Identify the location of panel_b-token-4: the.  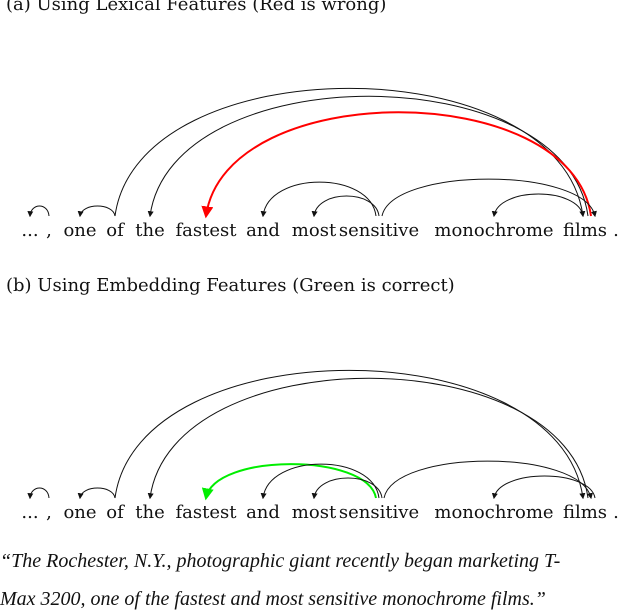
(149, 512).